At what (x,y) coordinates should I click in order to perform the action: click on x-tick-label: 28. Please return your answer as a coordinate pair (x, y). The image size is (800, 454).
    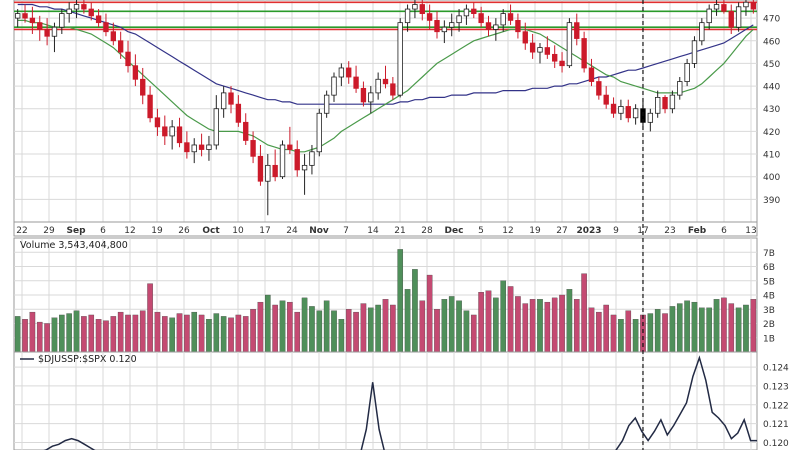
    Looking at the image, I should click on (427, 231).